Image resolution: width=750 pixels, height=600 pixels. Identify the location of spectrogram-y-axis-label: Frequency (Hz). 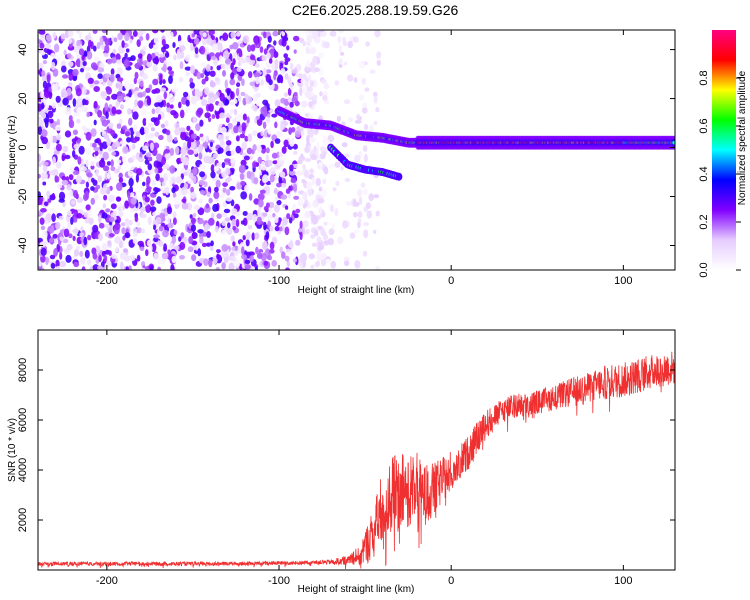
(12, 150).